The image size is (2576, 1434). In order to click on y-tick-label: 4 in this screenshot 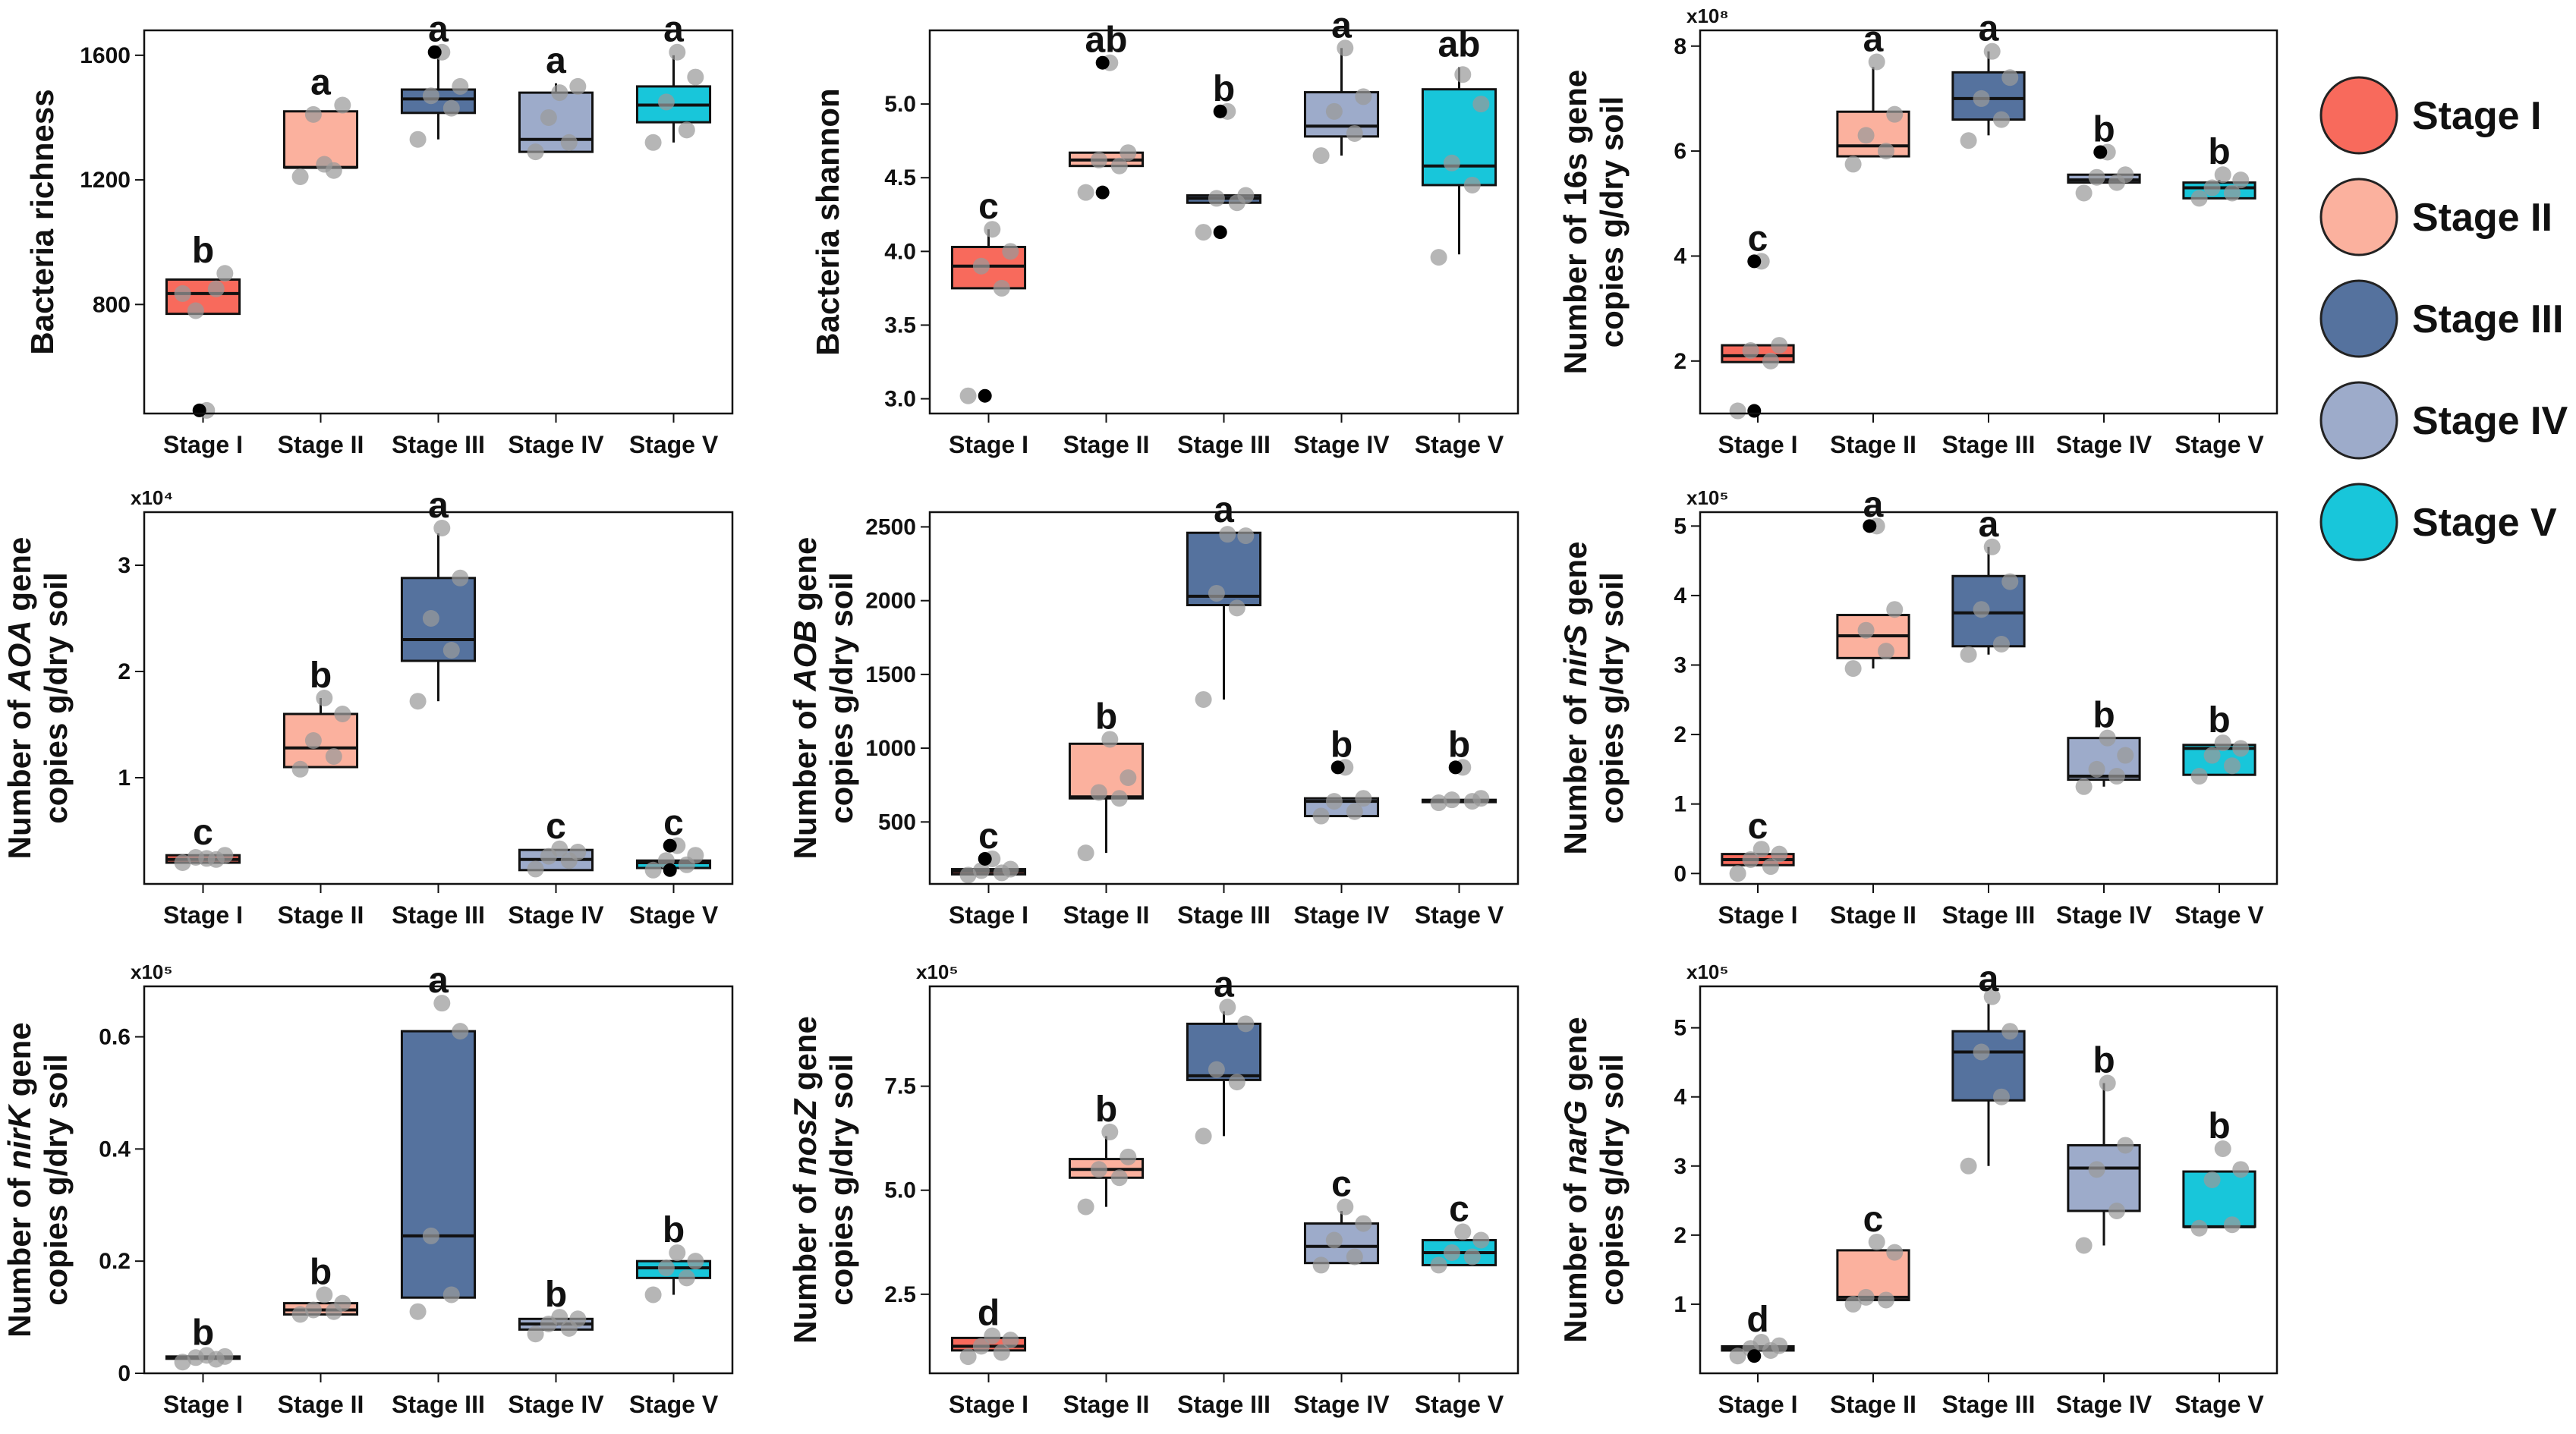, I will do `click(1680, 1097)`.